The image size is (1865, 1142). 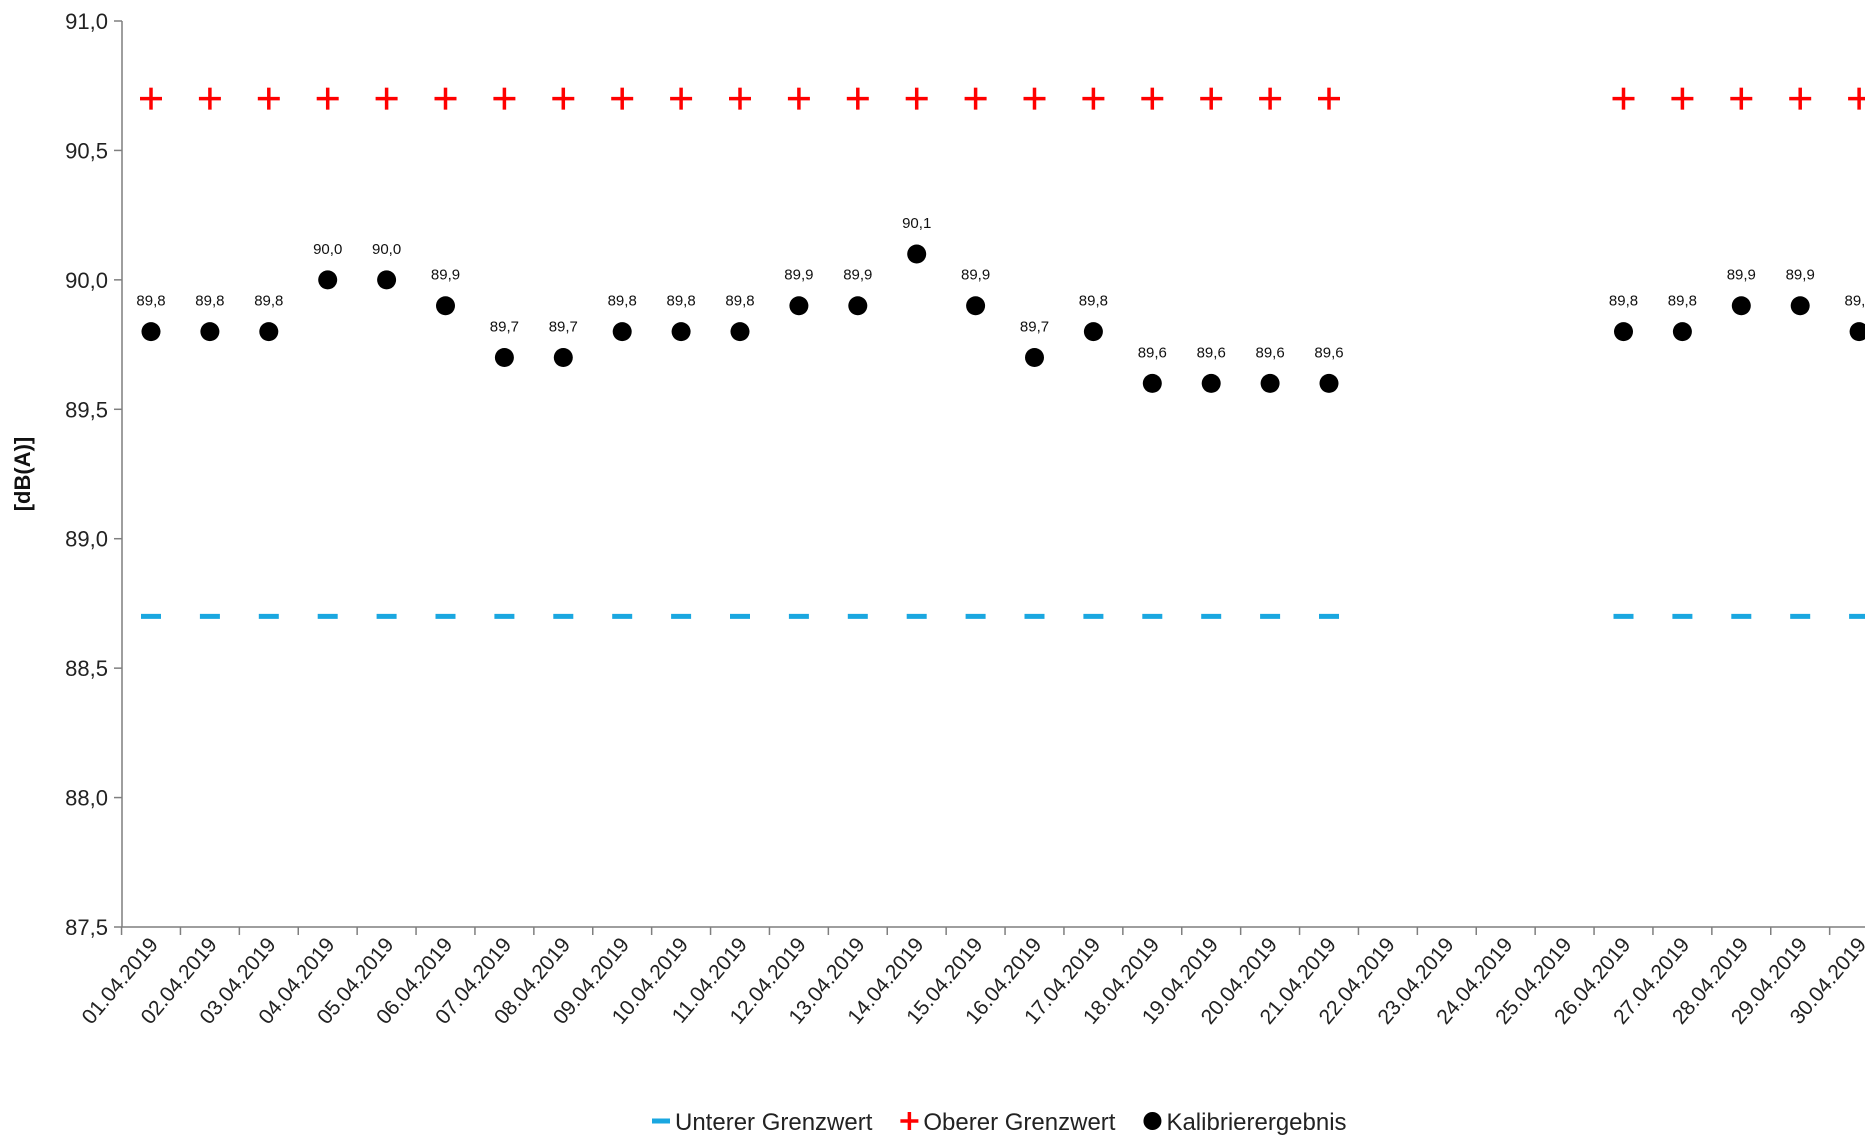 What do you see at coordinates (86, 539) in the screenshot?
I see `y-tick-label: 89,0` at bounding box center [86, 539].